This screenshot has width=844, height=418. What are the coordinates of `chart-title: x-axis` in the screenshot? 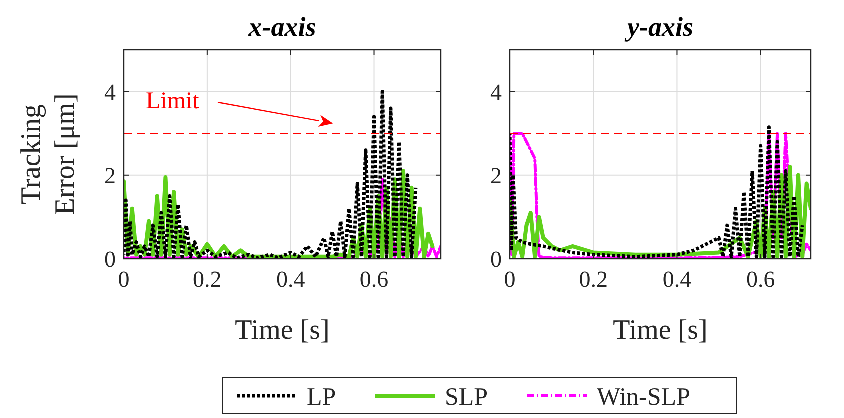 It's located at (282, 27).